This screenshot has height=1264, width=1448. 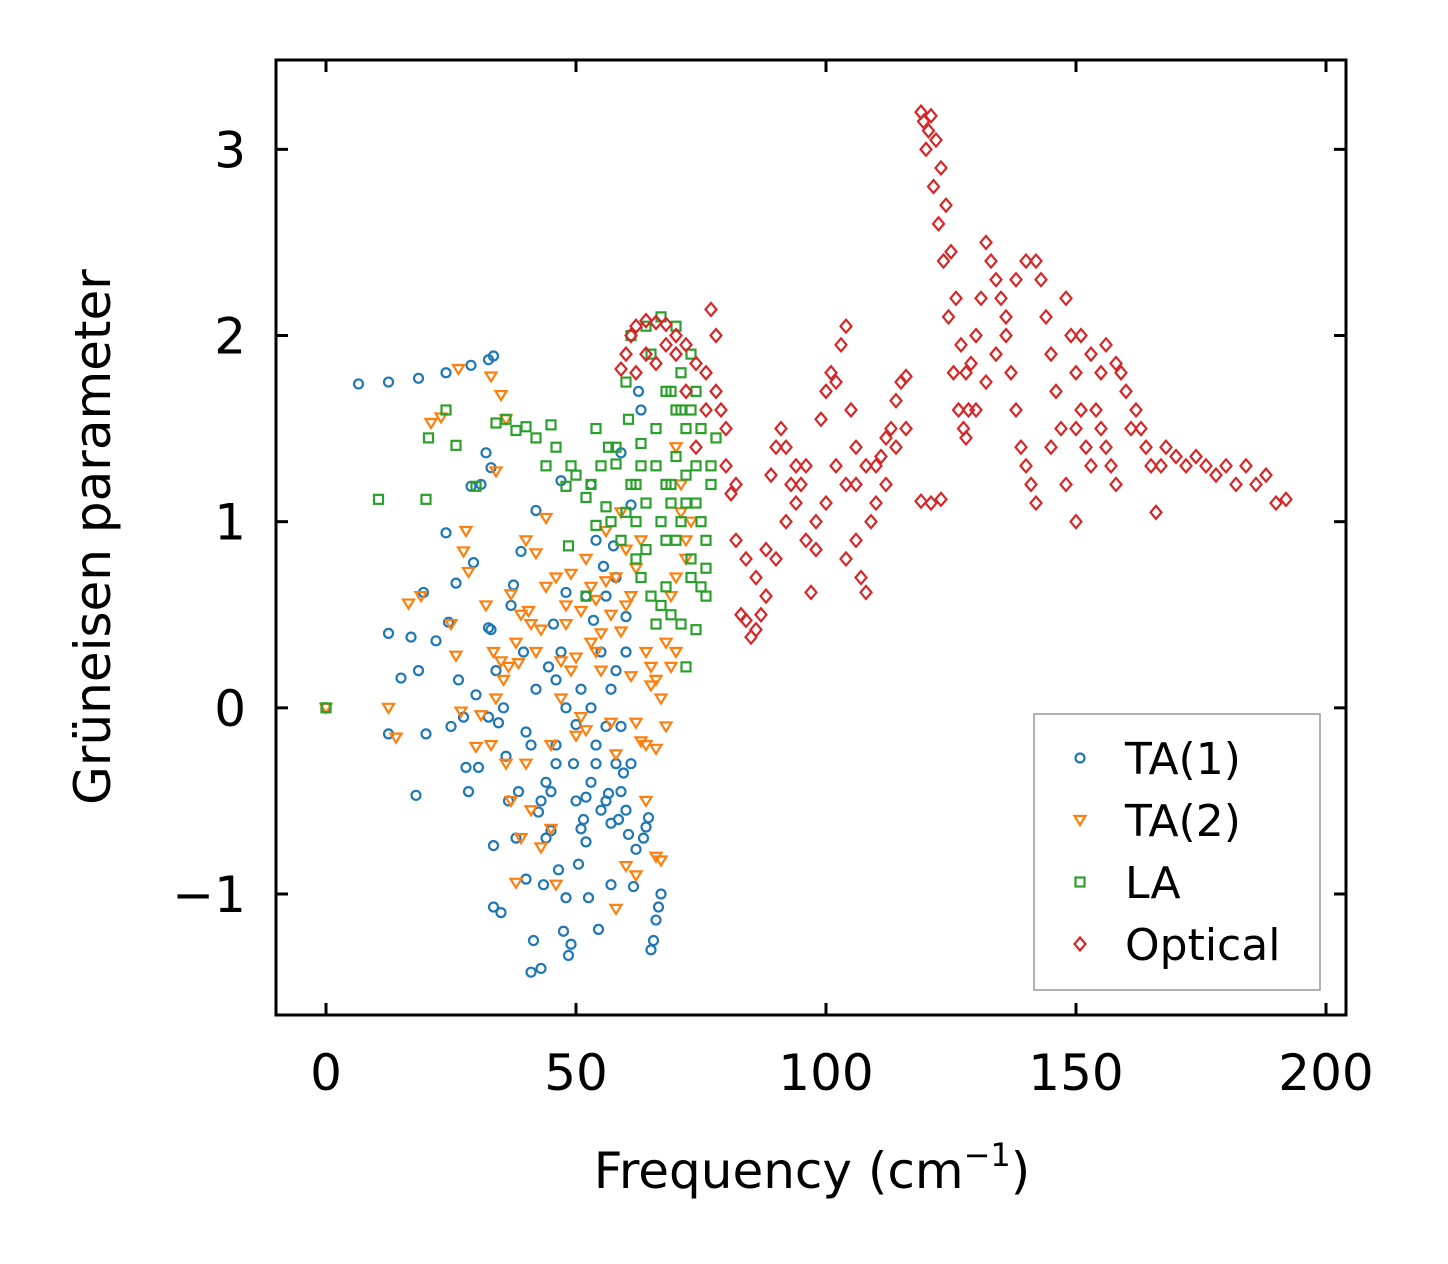 I want to click on legend-markers, so click(x=1080, y=852).